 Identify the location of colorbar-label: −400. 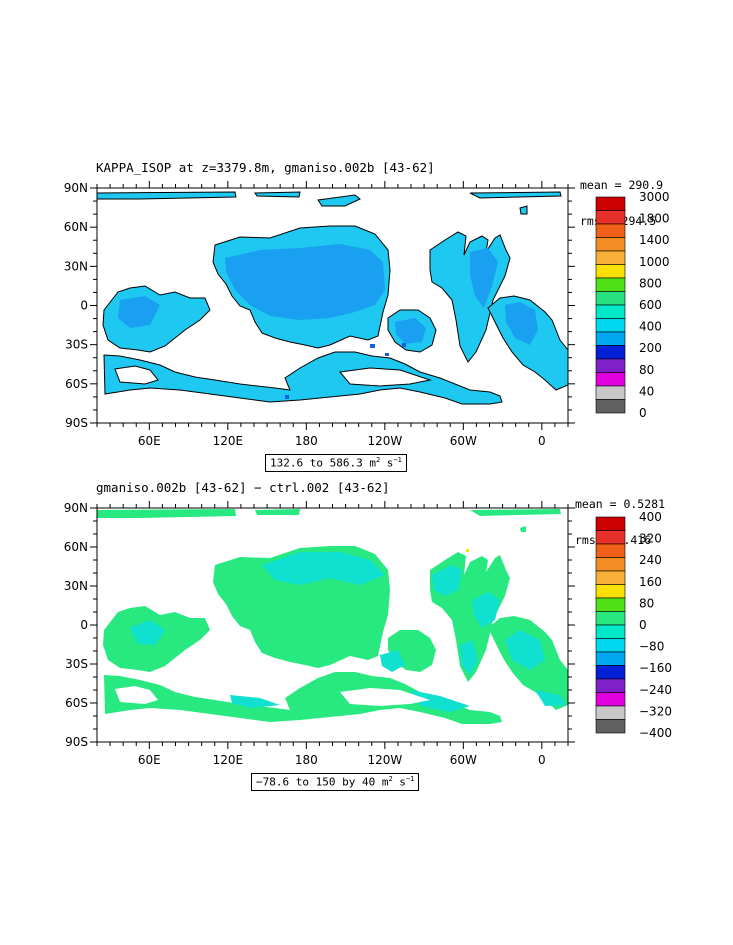
(655, 733).